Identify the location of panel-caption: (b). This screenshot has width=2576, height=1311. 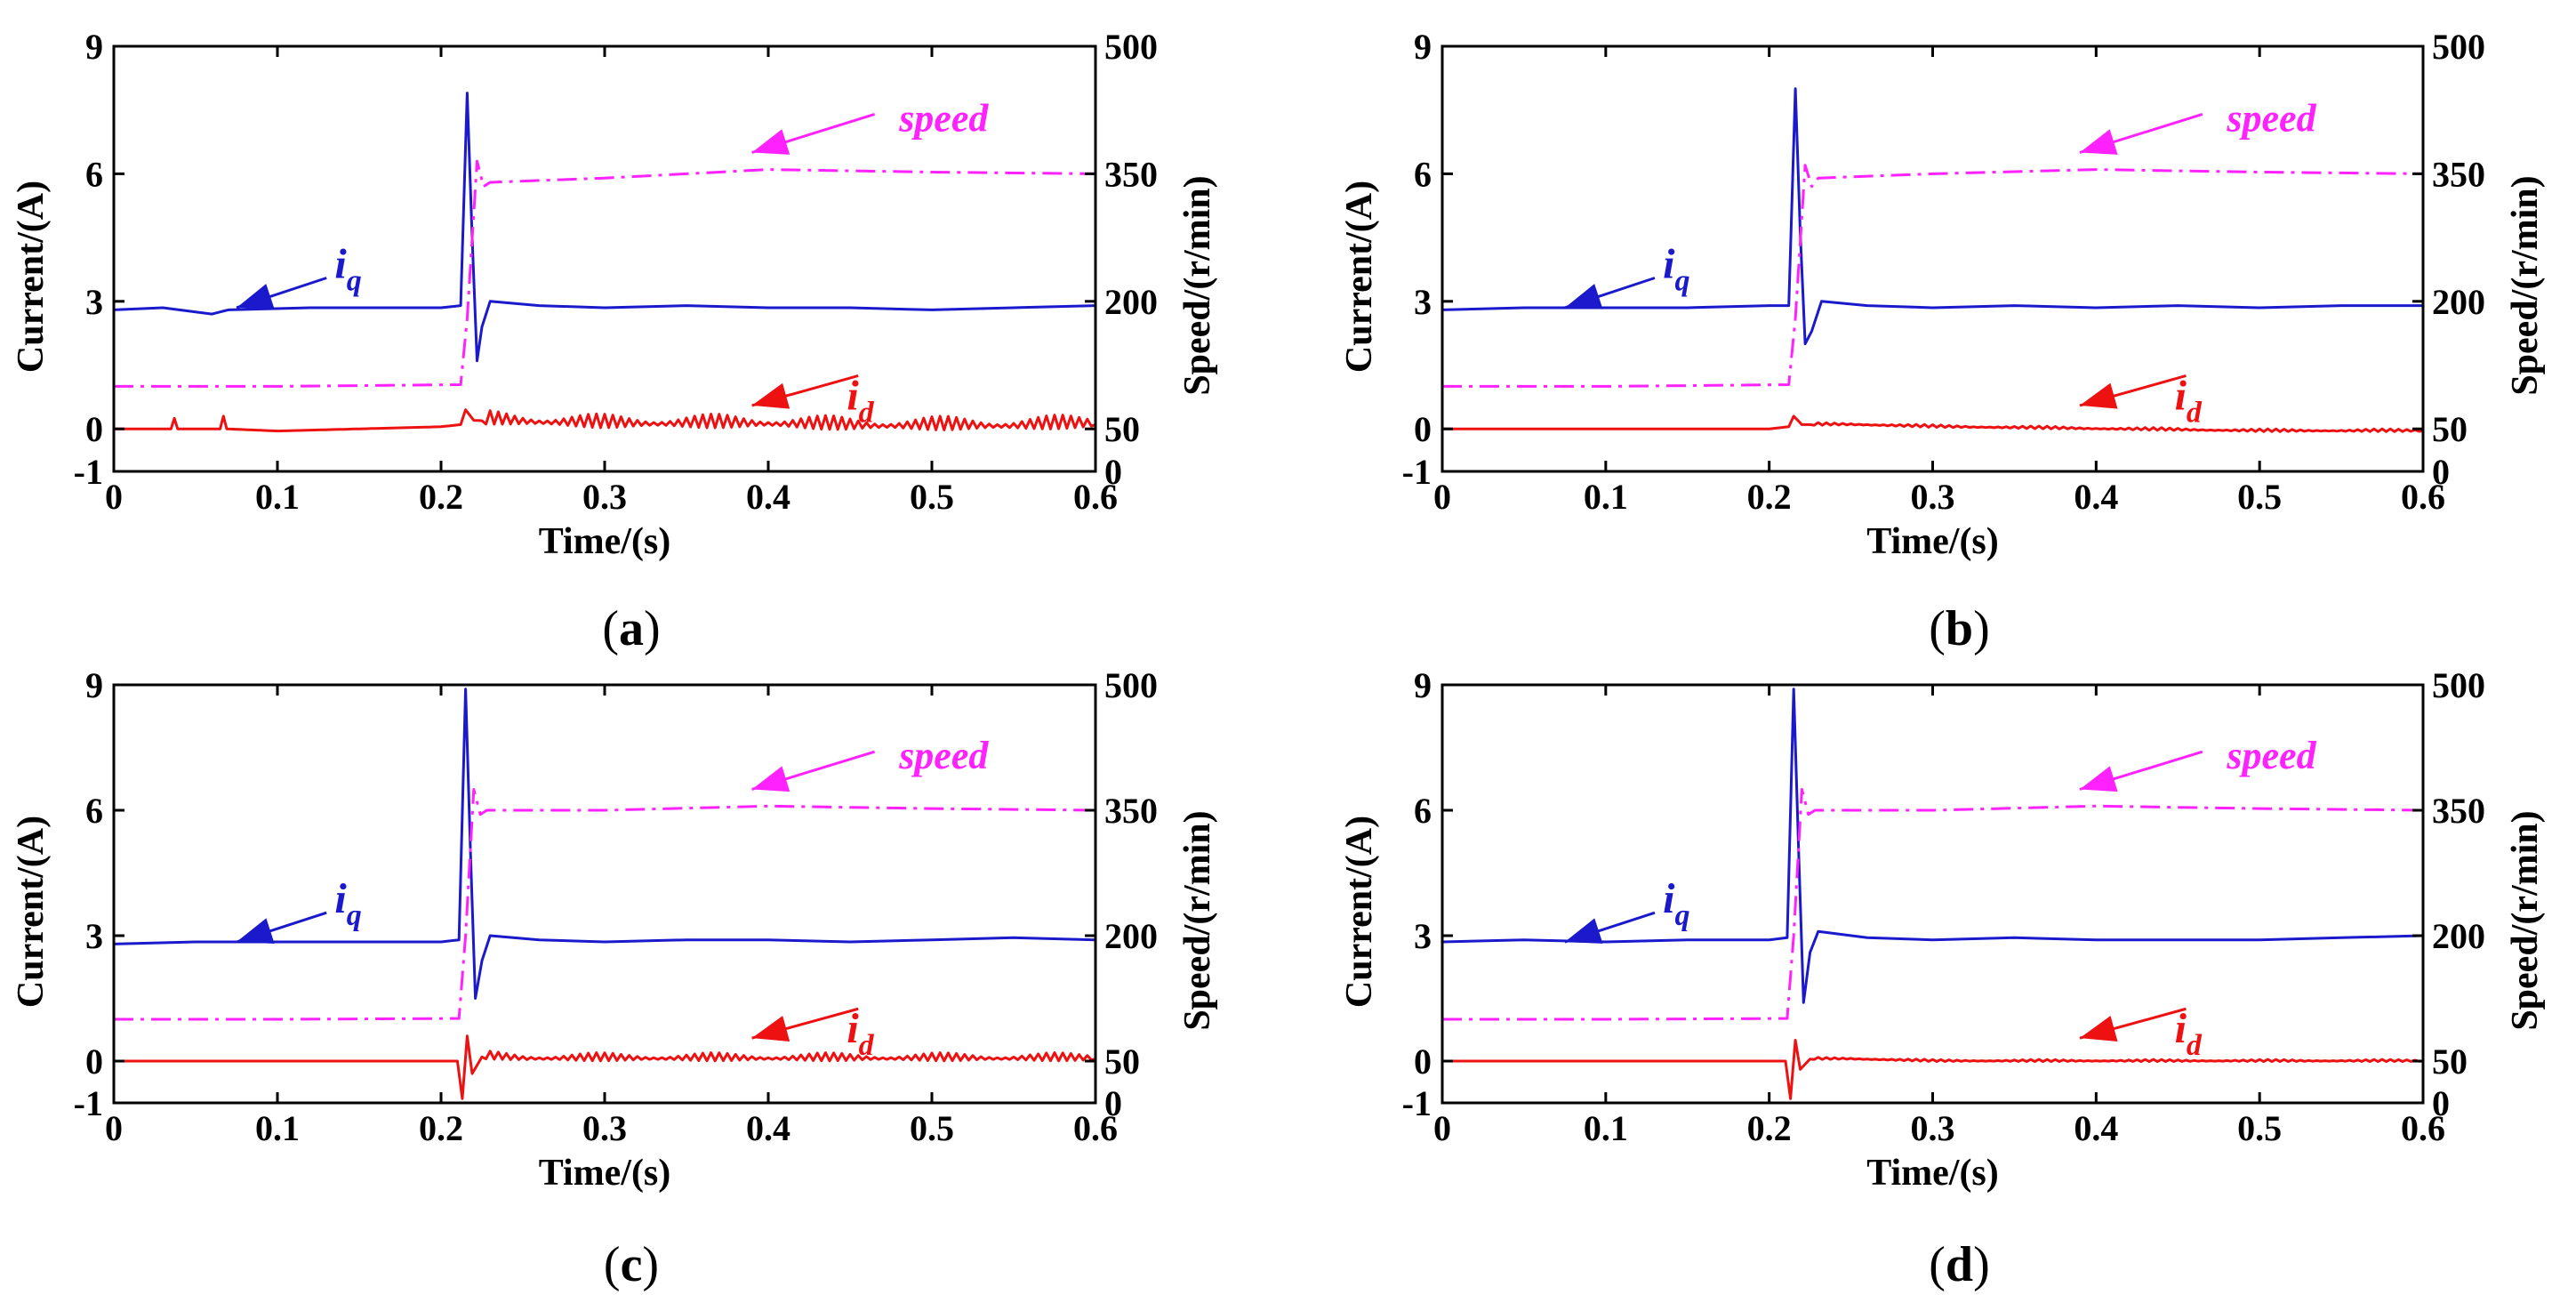
(1959, 628).